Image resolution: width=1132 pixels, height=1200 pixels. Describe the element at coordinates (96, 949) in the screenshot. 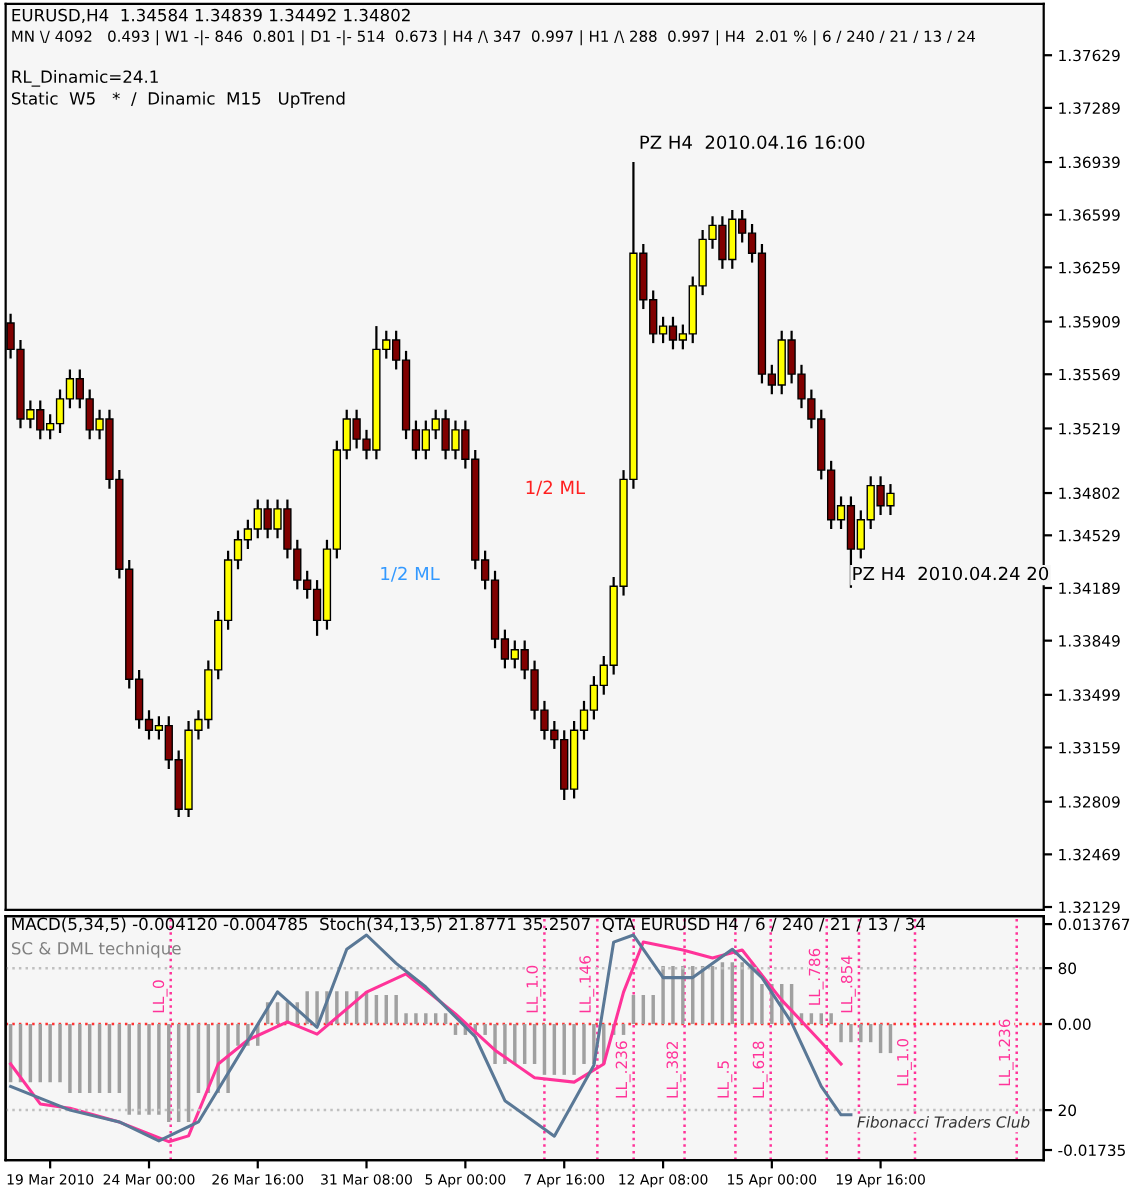

I see `annotation: SC & DML technique` at that location.